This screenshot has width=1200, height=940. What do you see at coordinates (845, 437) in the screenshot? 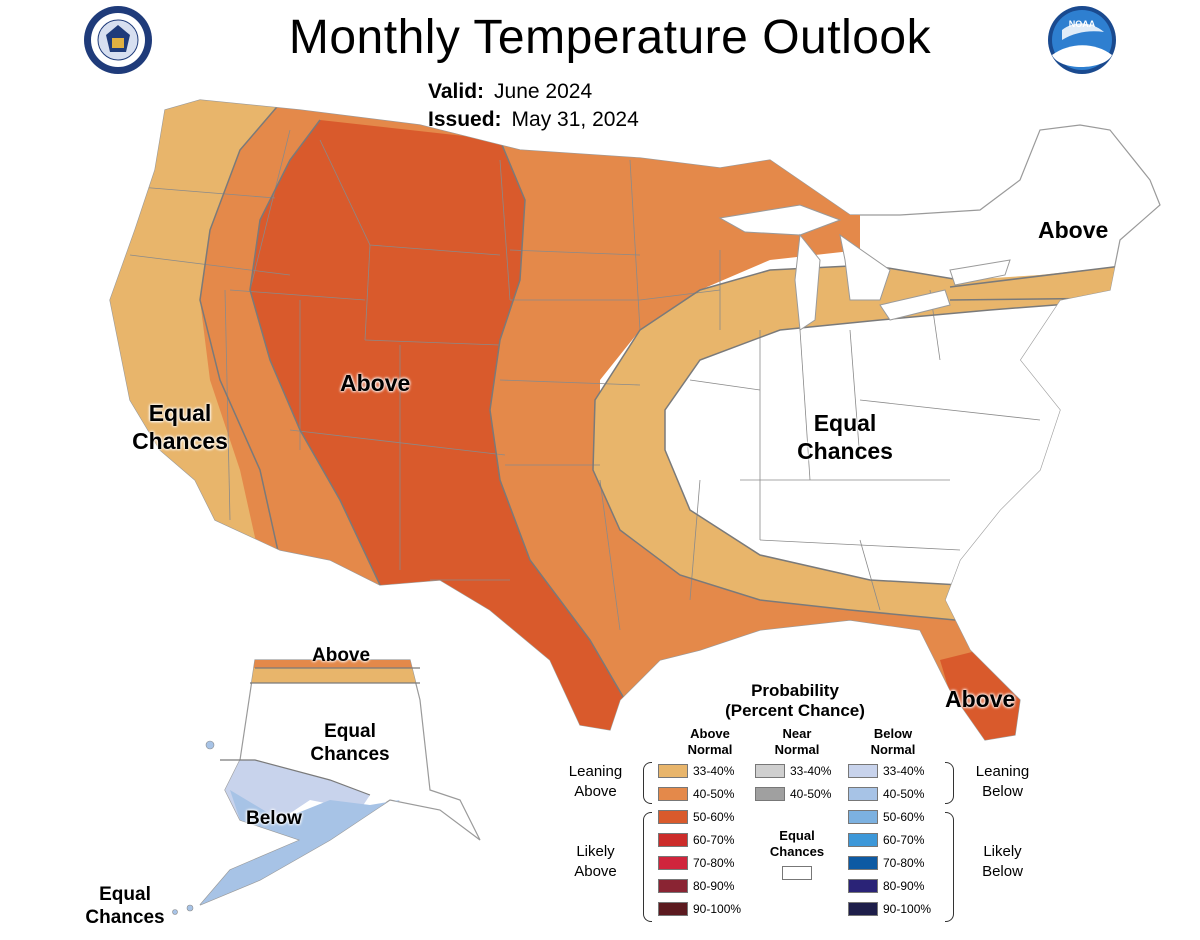
I see `label-east-equal: Equal Chances` at bounding box center [845, 437].